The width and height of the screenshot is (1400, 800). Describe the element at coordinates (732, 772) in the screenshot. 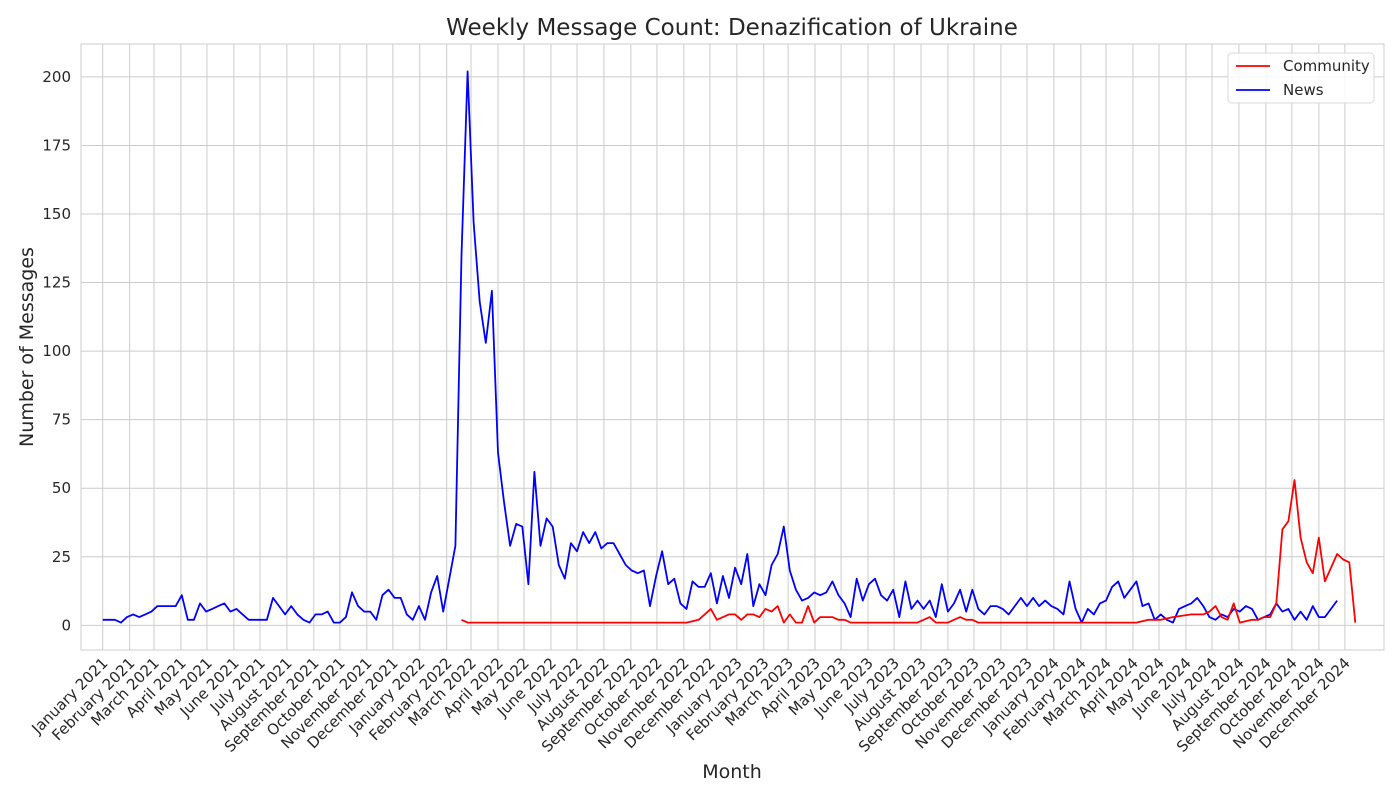

I see `x-axis-title: Month` at that location.